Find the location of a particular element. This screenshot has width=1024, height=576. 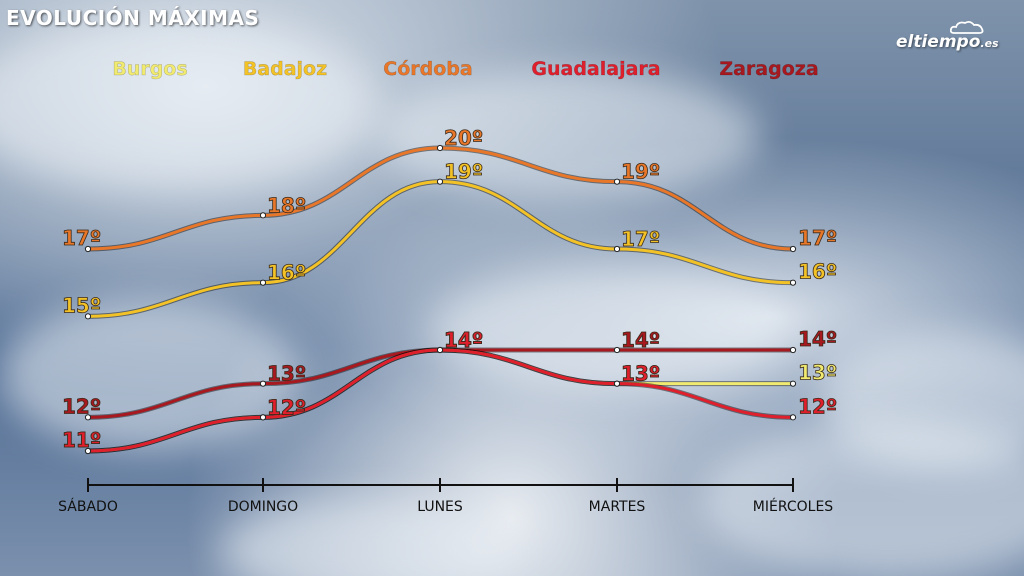

legend-entry: Zaragoza is located at coordinates (768, 69).